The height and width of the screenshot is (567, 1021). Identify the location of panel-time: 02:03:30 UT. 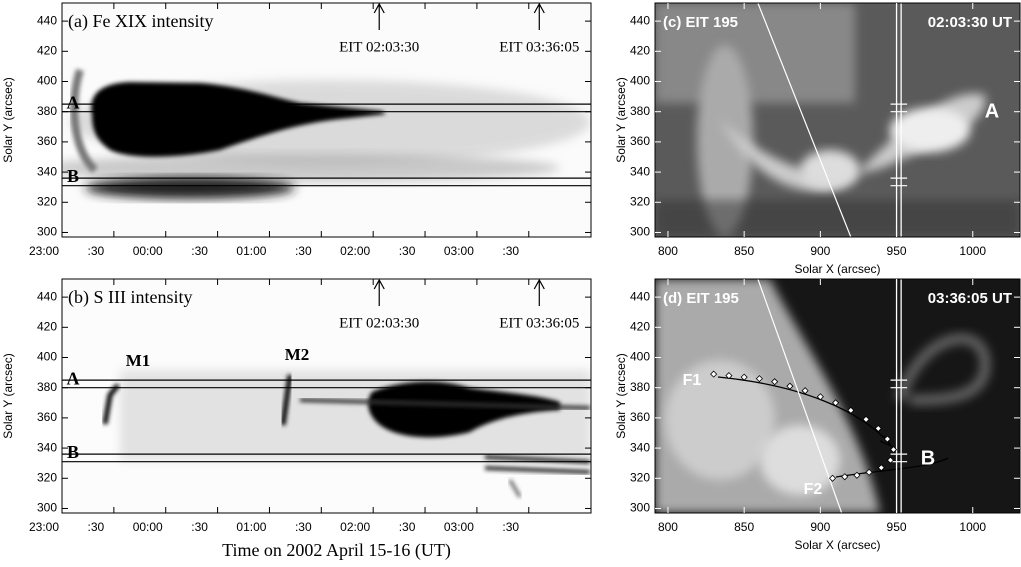
(970, 22).